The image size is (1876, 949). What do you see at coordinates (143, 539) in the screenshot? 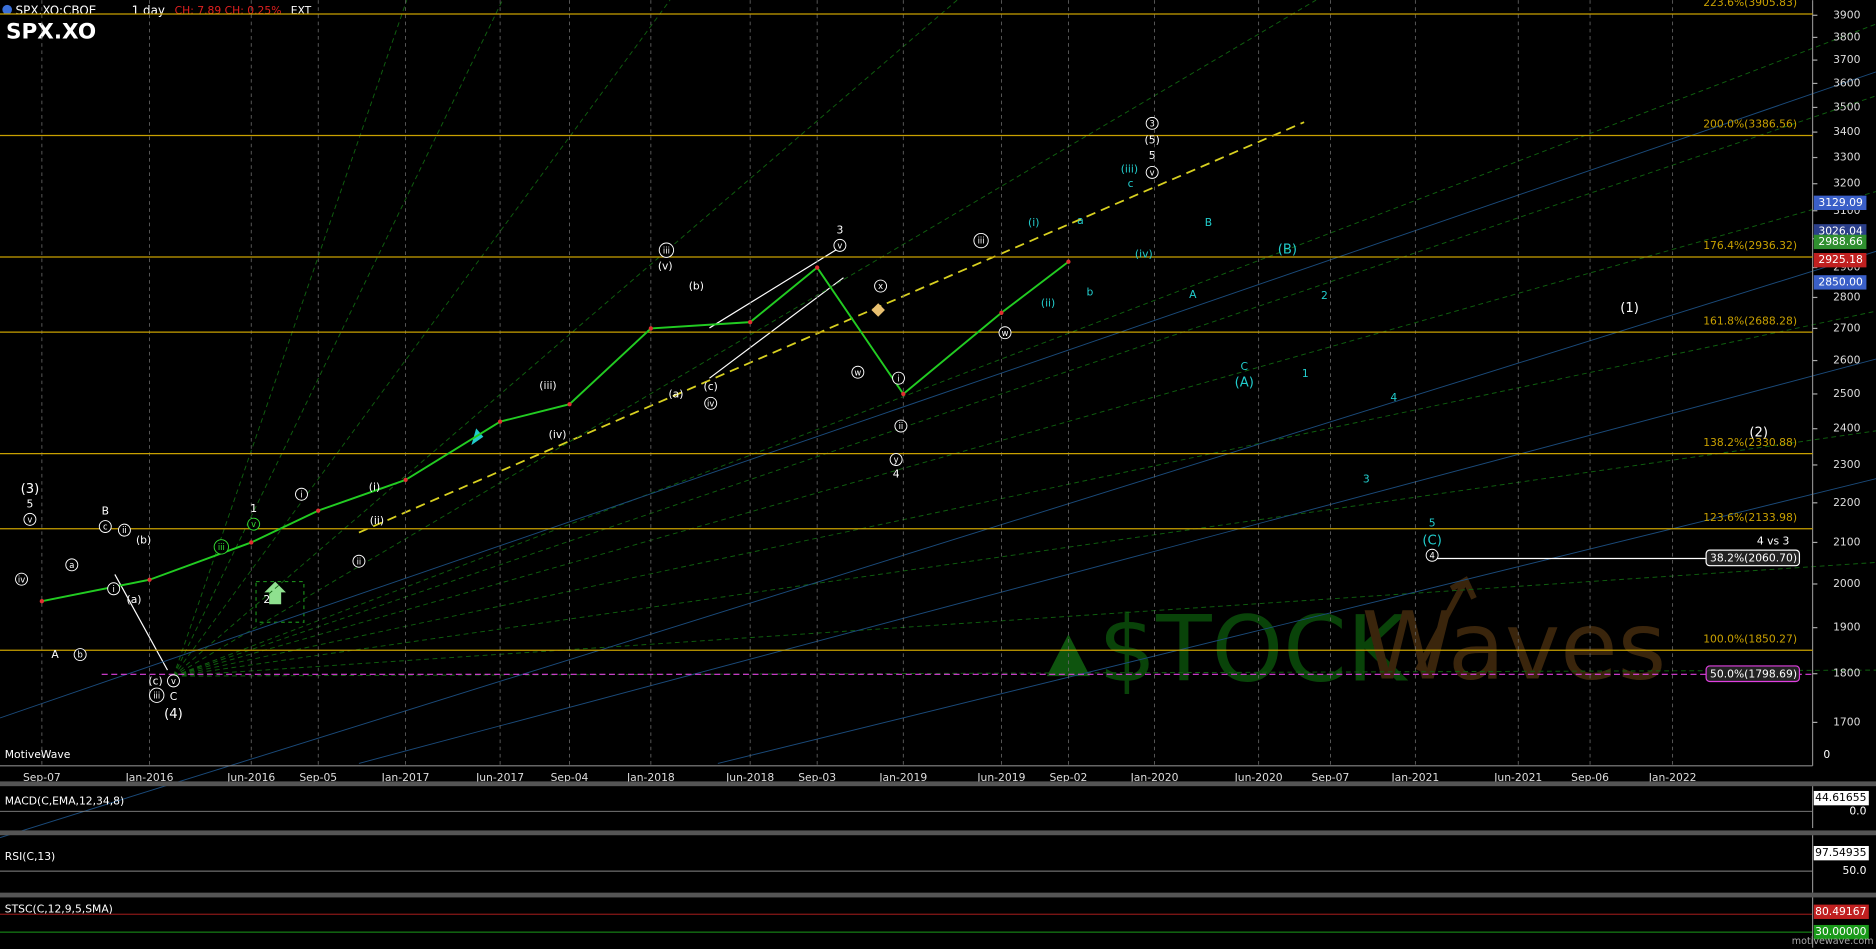
I see `wave-label: (b)` at bounding box center [143, 539].